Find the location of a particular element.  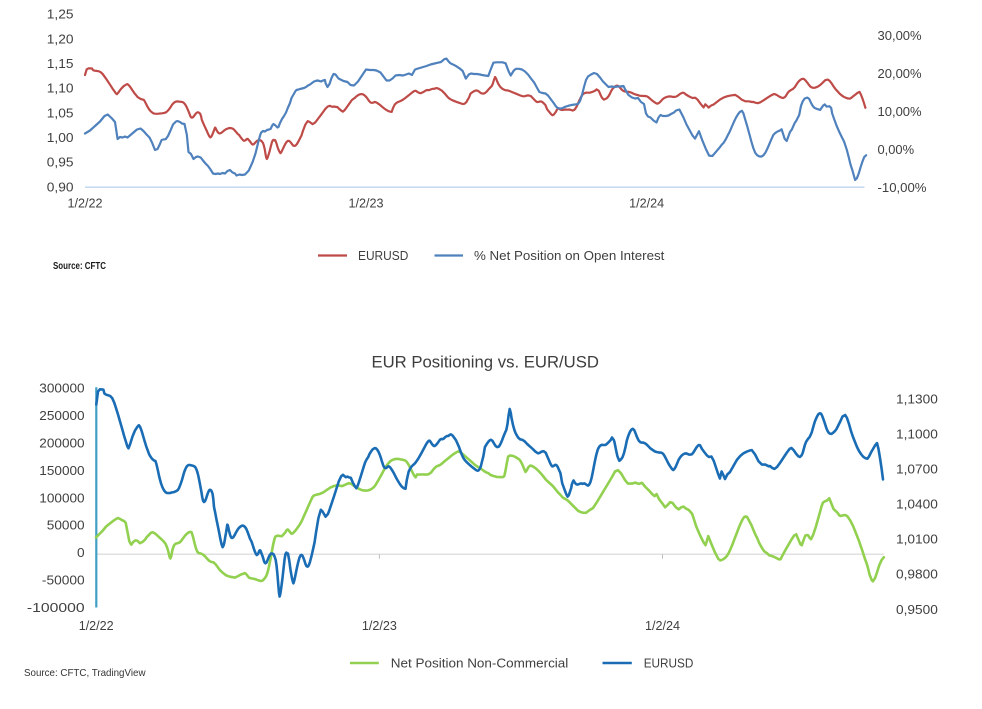

svg-text: 1,00 is located at coordinates (60, 137).